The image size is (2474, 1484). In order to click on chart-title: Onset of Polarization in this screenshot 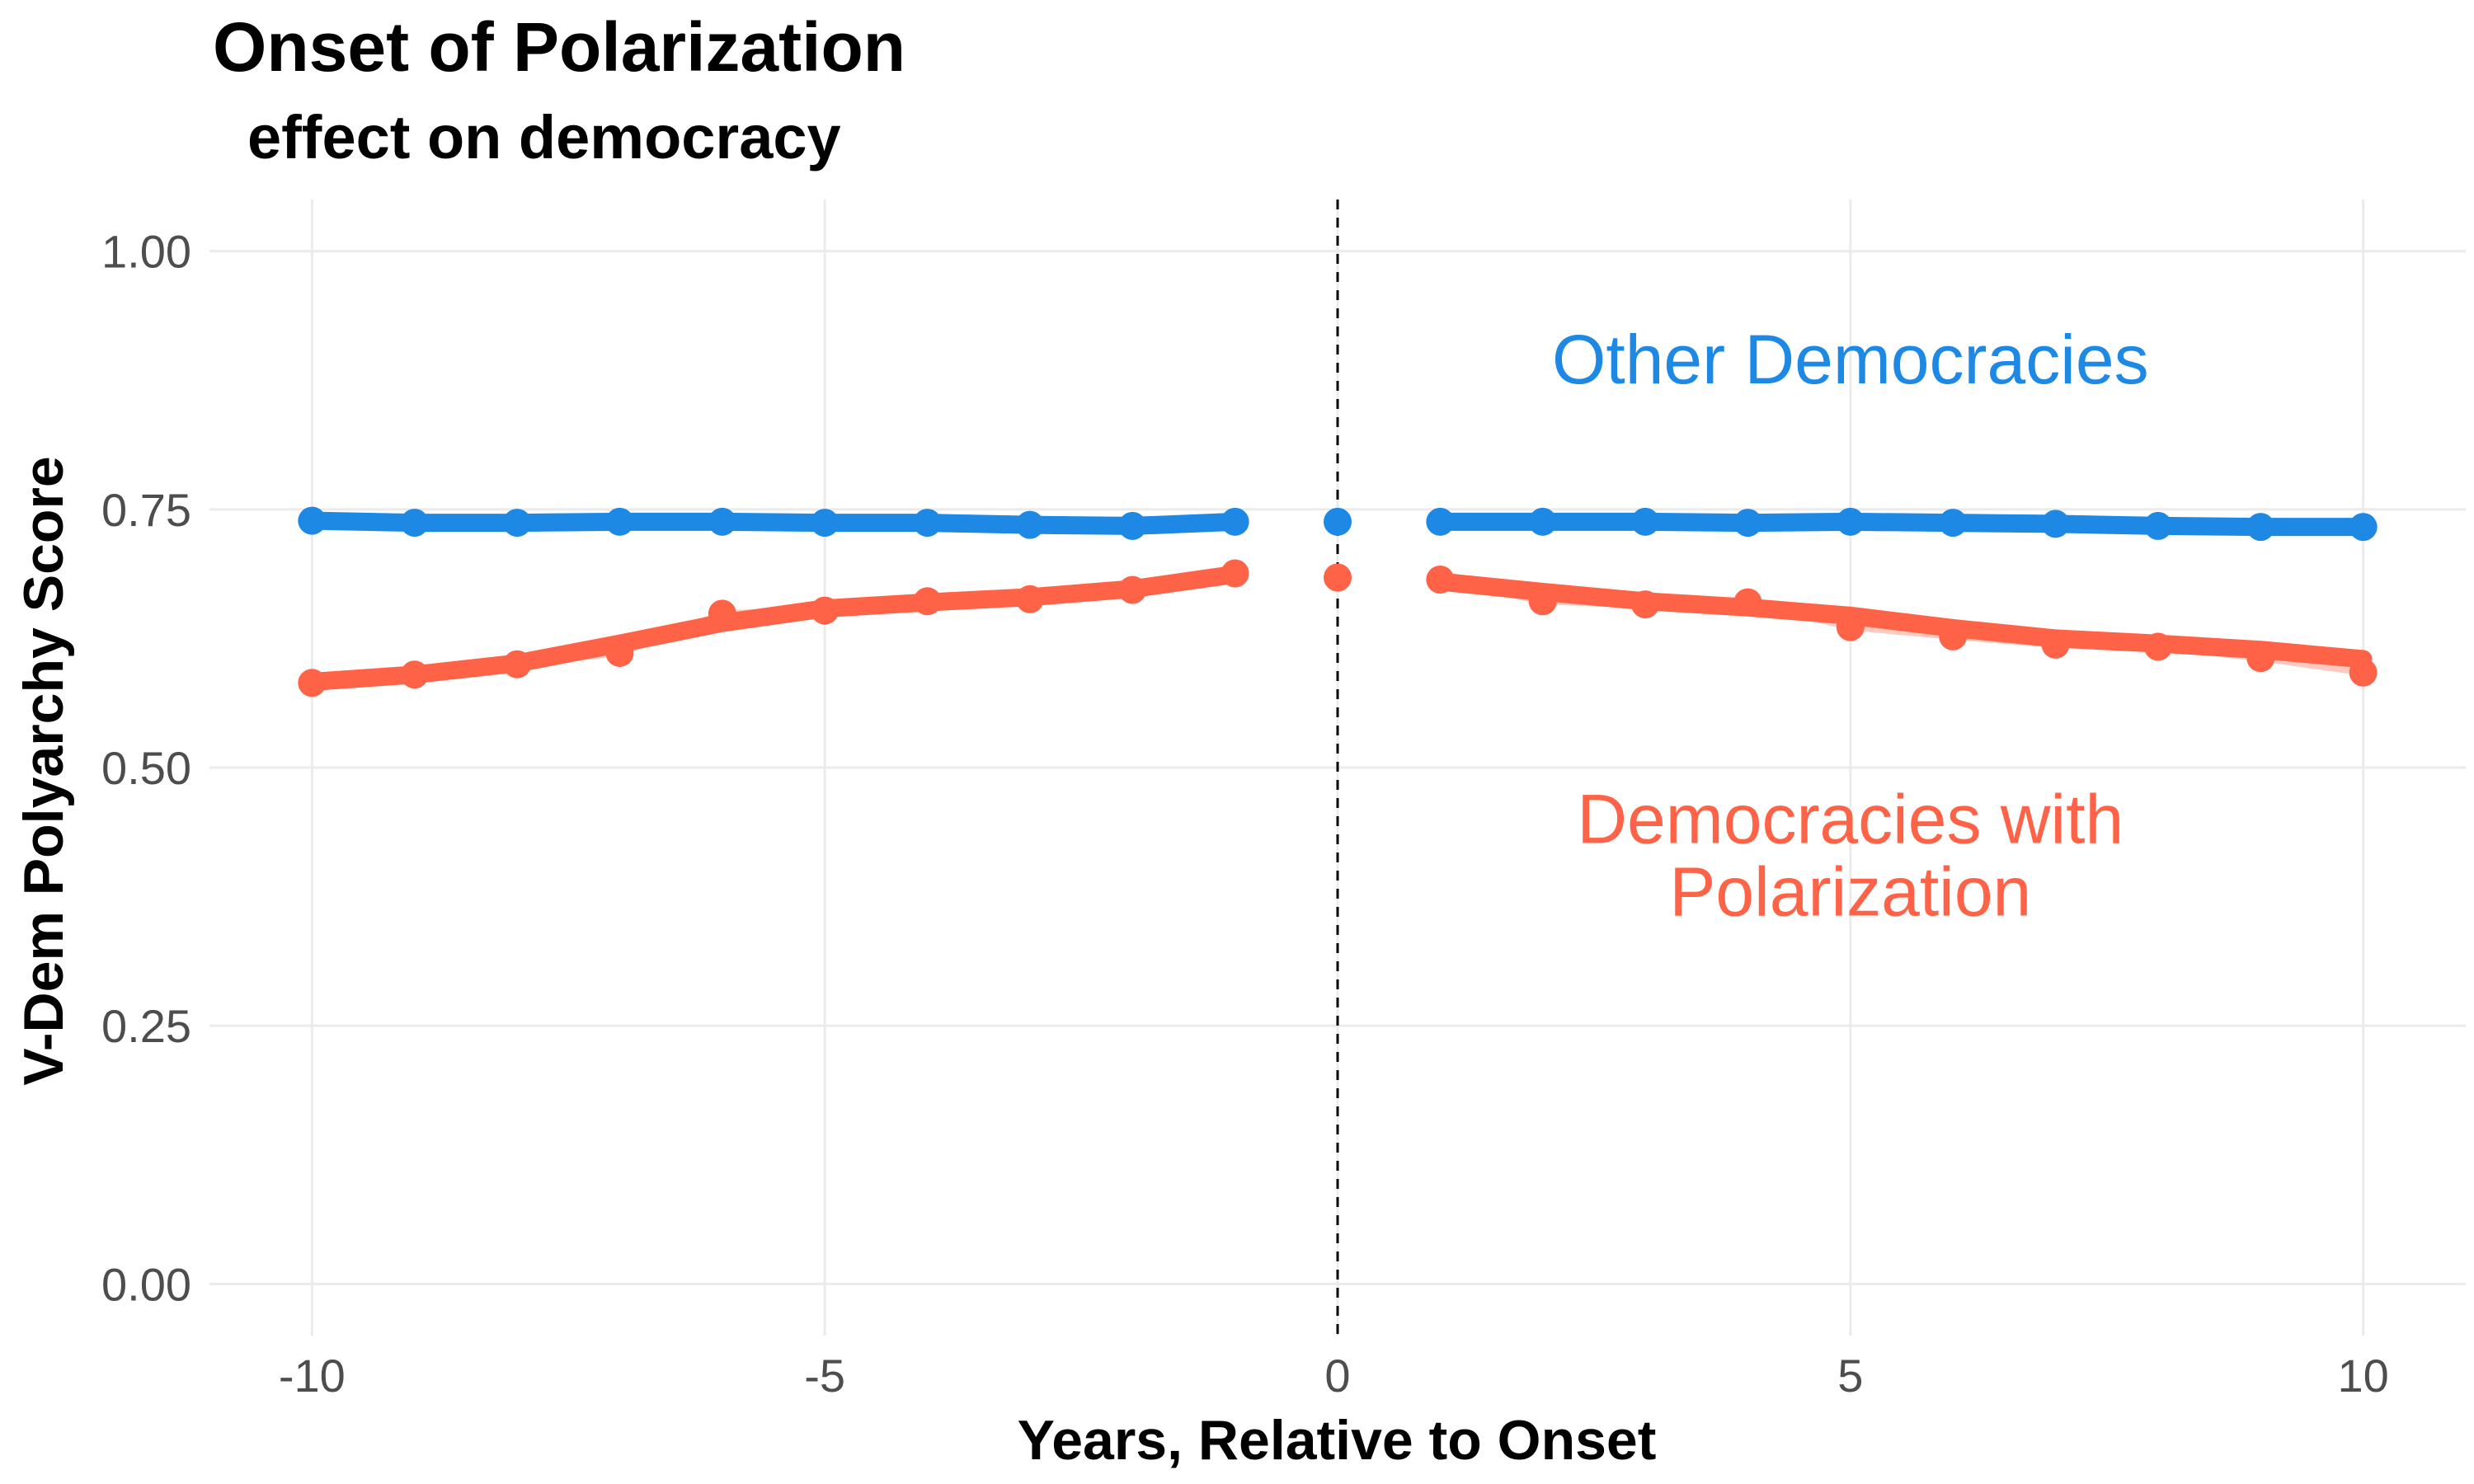, I will do `click(559, 47)`.